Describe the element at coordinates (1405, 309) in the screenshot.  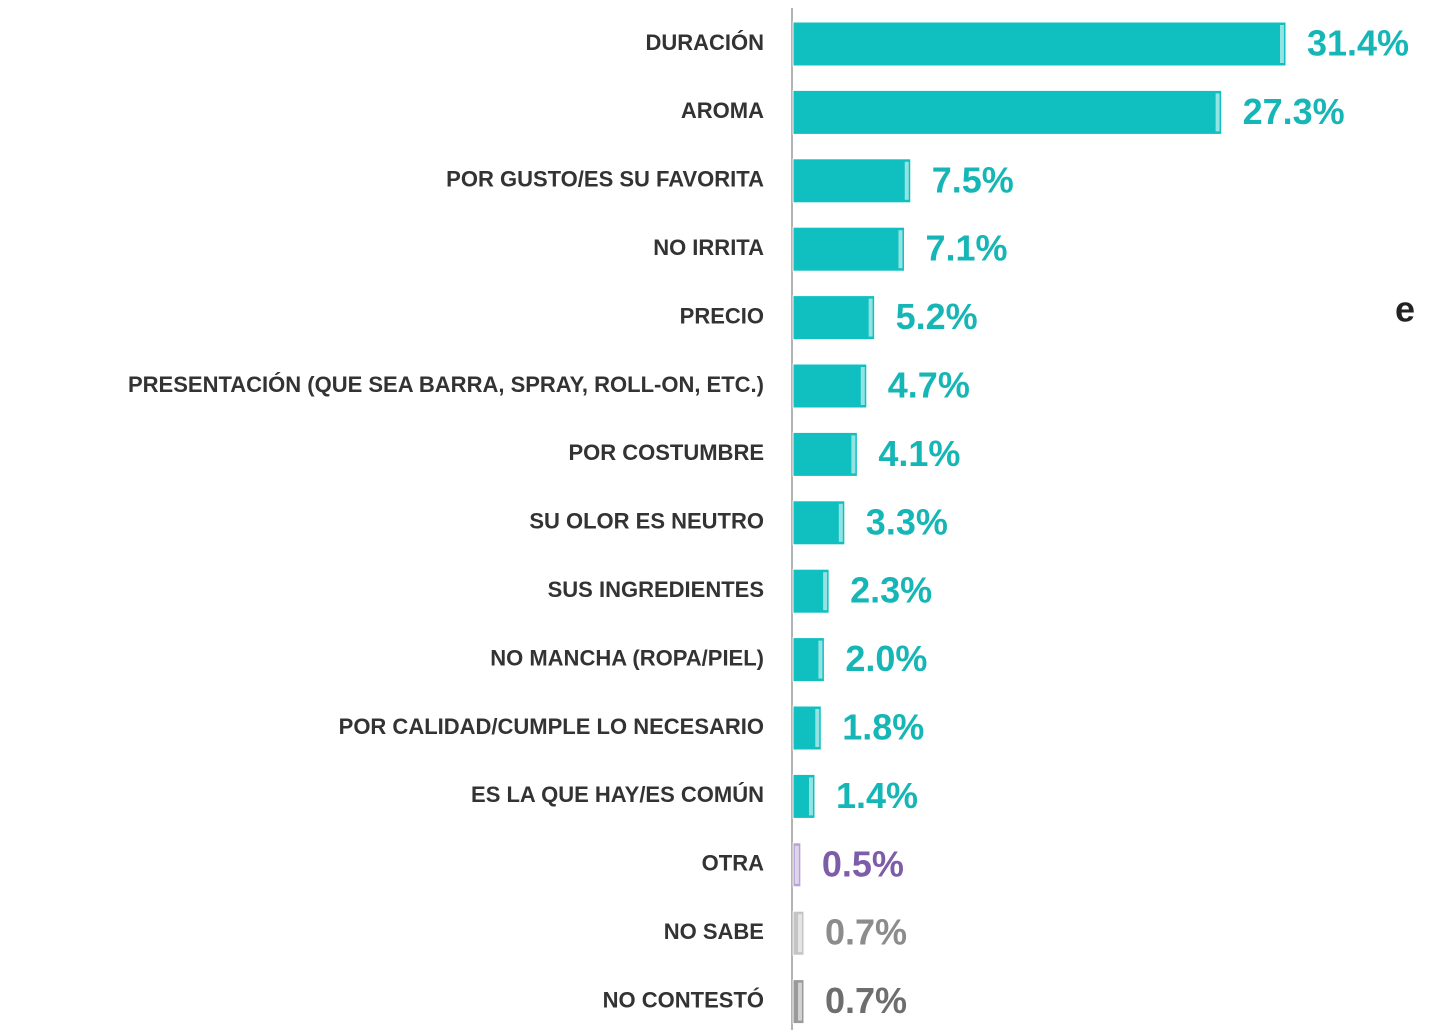
I see `annotation: e` at that location.